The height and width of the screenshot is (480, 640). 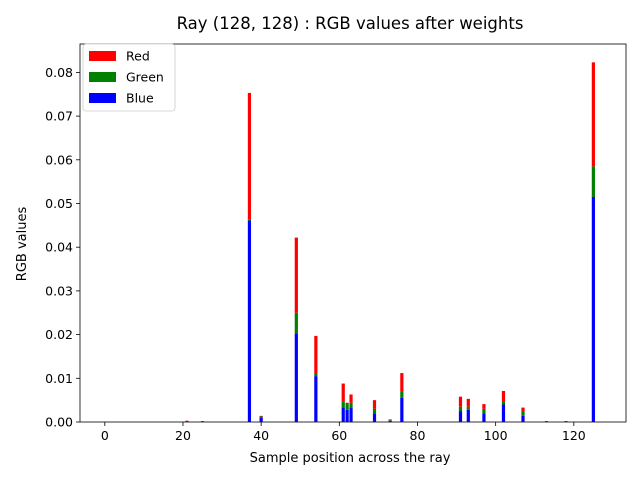 What do you see at coordinates (261, 435) in the screenshot?
I see `x-tick-label: 40` at bounding box center [261, 435].